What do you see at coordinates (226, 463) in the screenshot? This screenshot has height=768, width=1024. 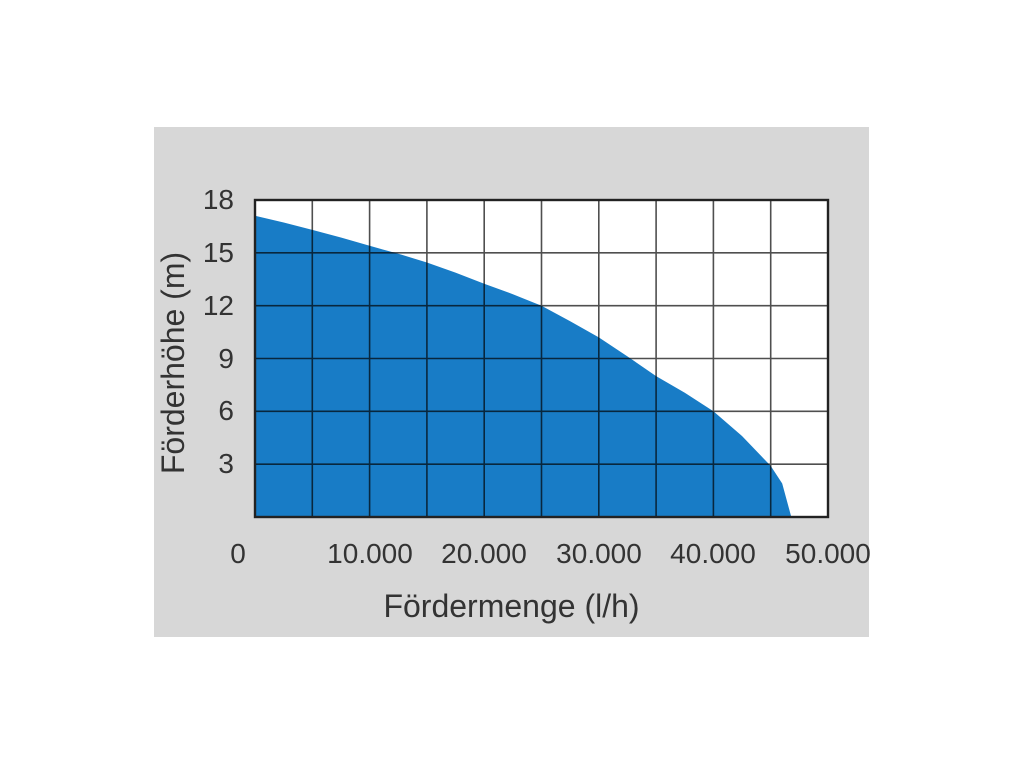 I see `y-tick-label-3: 3` at bounding box center [226, 463].